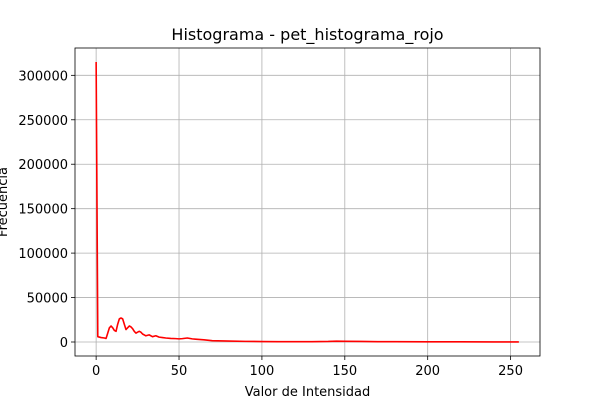 Image resolution: width=600 pixels, height=400 pixels. I want to click on y-tick-label: 150000, so click(43, 210).